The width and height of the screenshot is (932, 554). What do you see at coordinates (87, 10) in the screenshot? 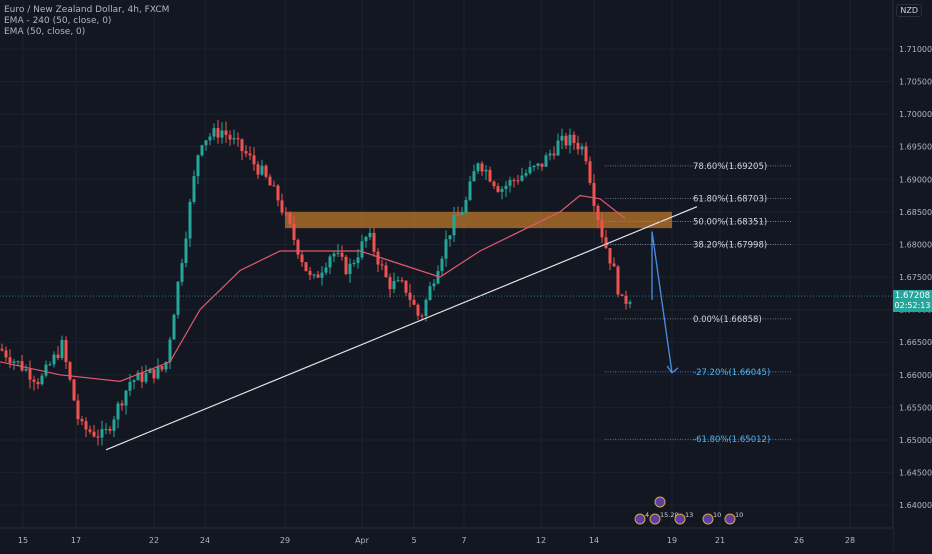
I see `symbol-title: Euro / New Zealand Dollar, 4h, FXCM` at bounding box center [87, 10].